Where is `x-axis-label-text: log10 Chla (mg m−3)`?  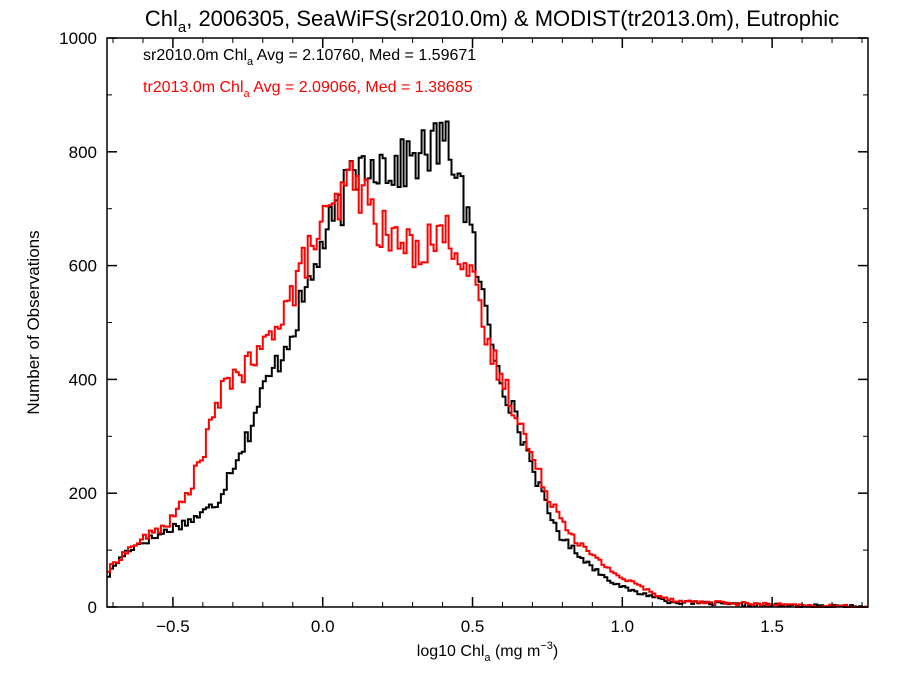 x-axis-label-text: log10 Chla (mg m−3) is located at coordinates (487, 652).